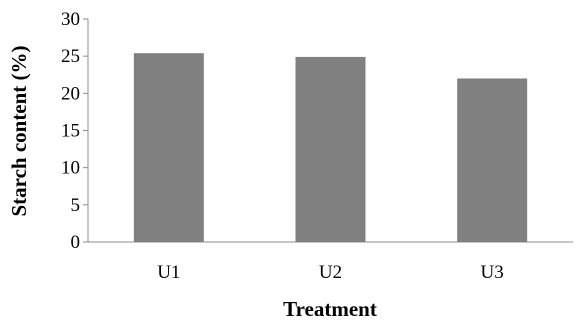 The height and width of the screenshot is (322, 577). Describe the element at coordinates (70, 93) in the screenshot. I see `y-tick-label: 20` at that location.